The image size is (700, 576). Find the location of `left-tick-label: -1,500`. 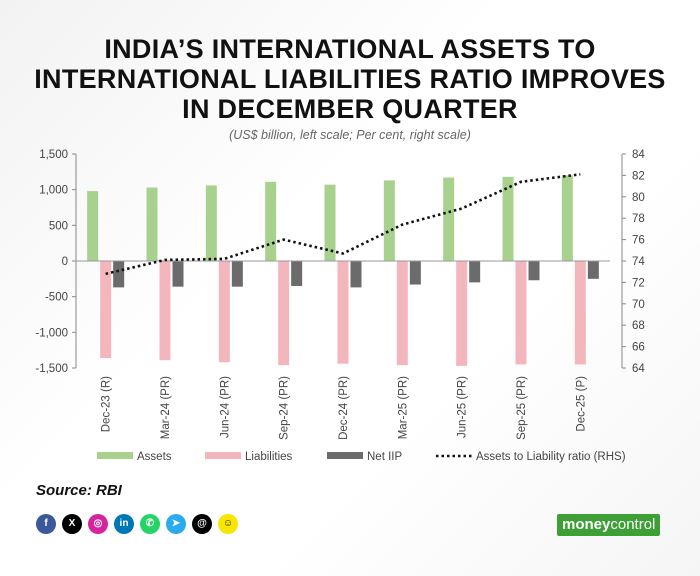

left-tick-label: -1,500 is located at coordinates (51, 369).